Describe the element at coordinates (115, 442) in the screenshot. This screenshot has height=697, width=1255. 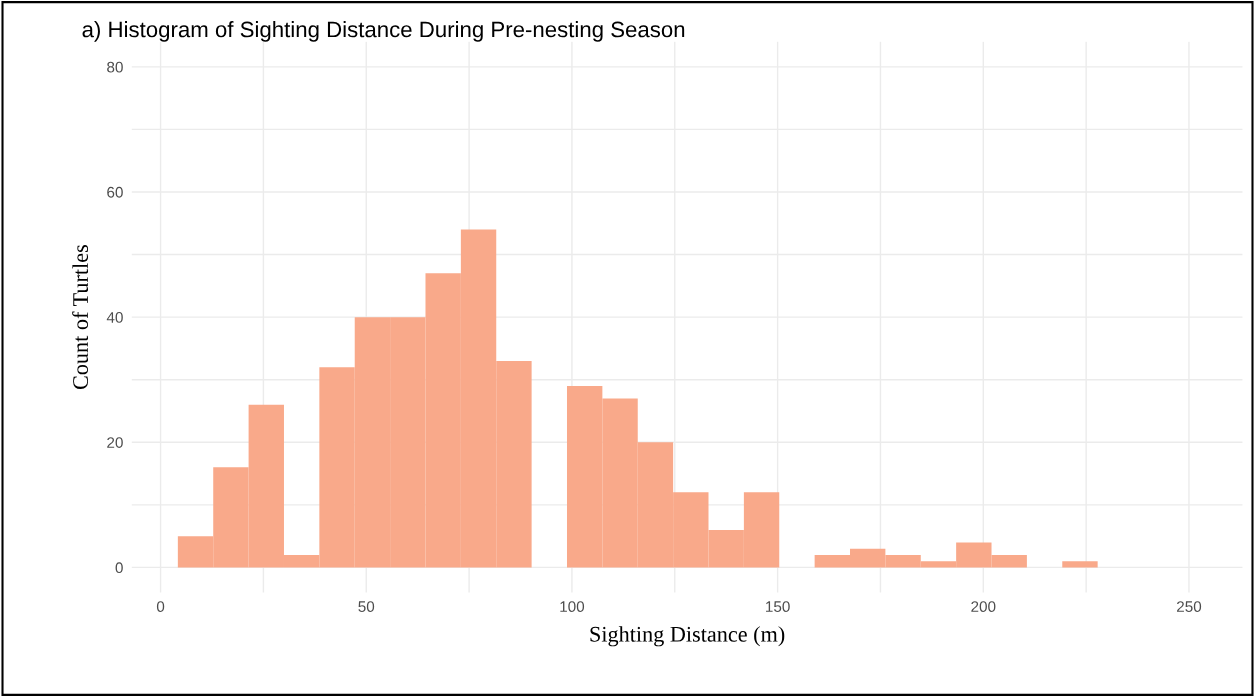
I see `y-tick-label: 20` at that location.